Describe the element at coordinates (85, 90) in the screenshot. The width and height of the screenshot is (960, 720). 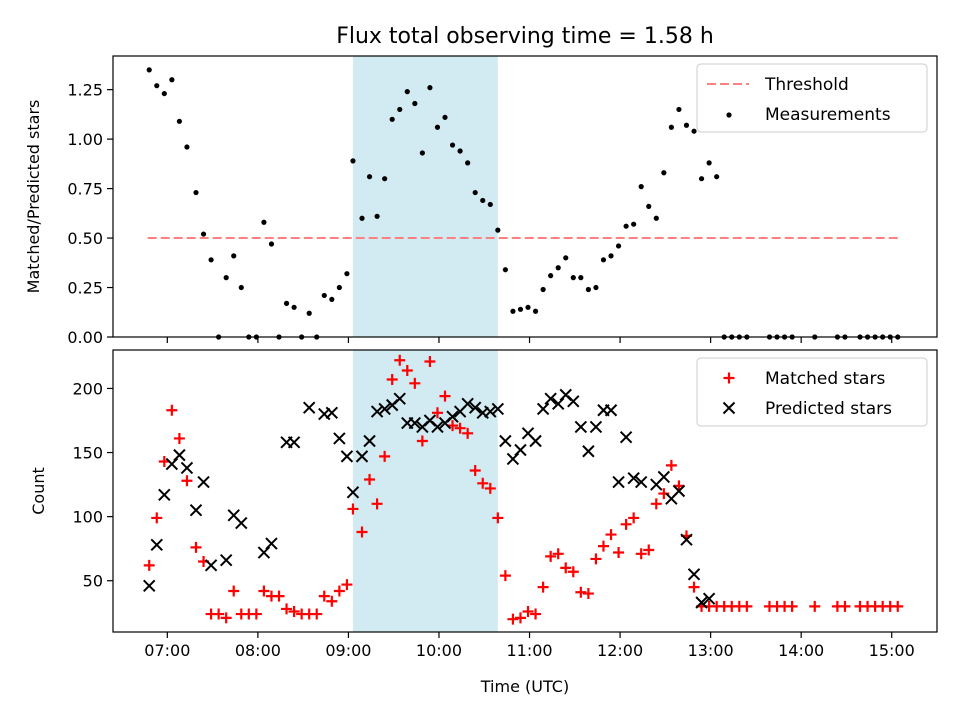
I see `y-tick-label: 1.25` at that location.